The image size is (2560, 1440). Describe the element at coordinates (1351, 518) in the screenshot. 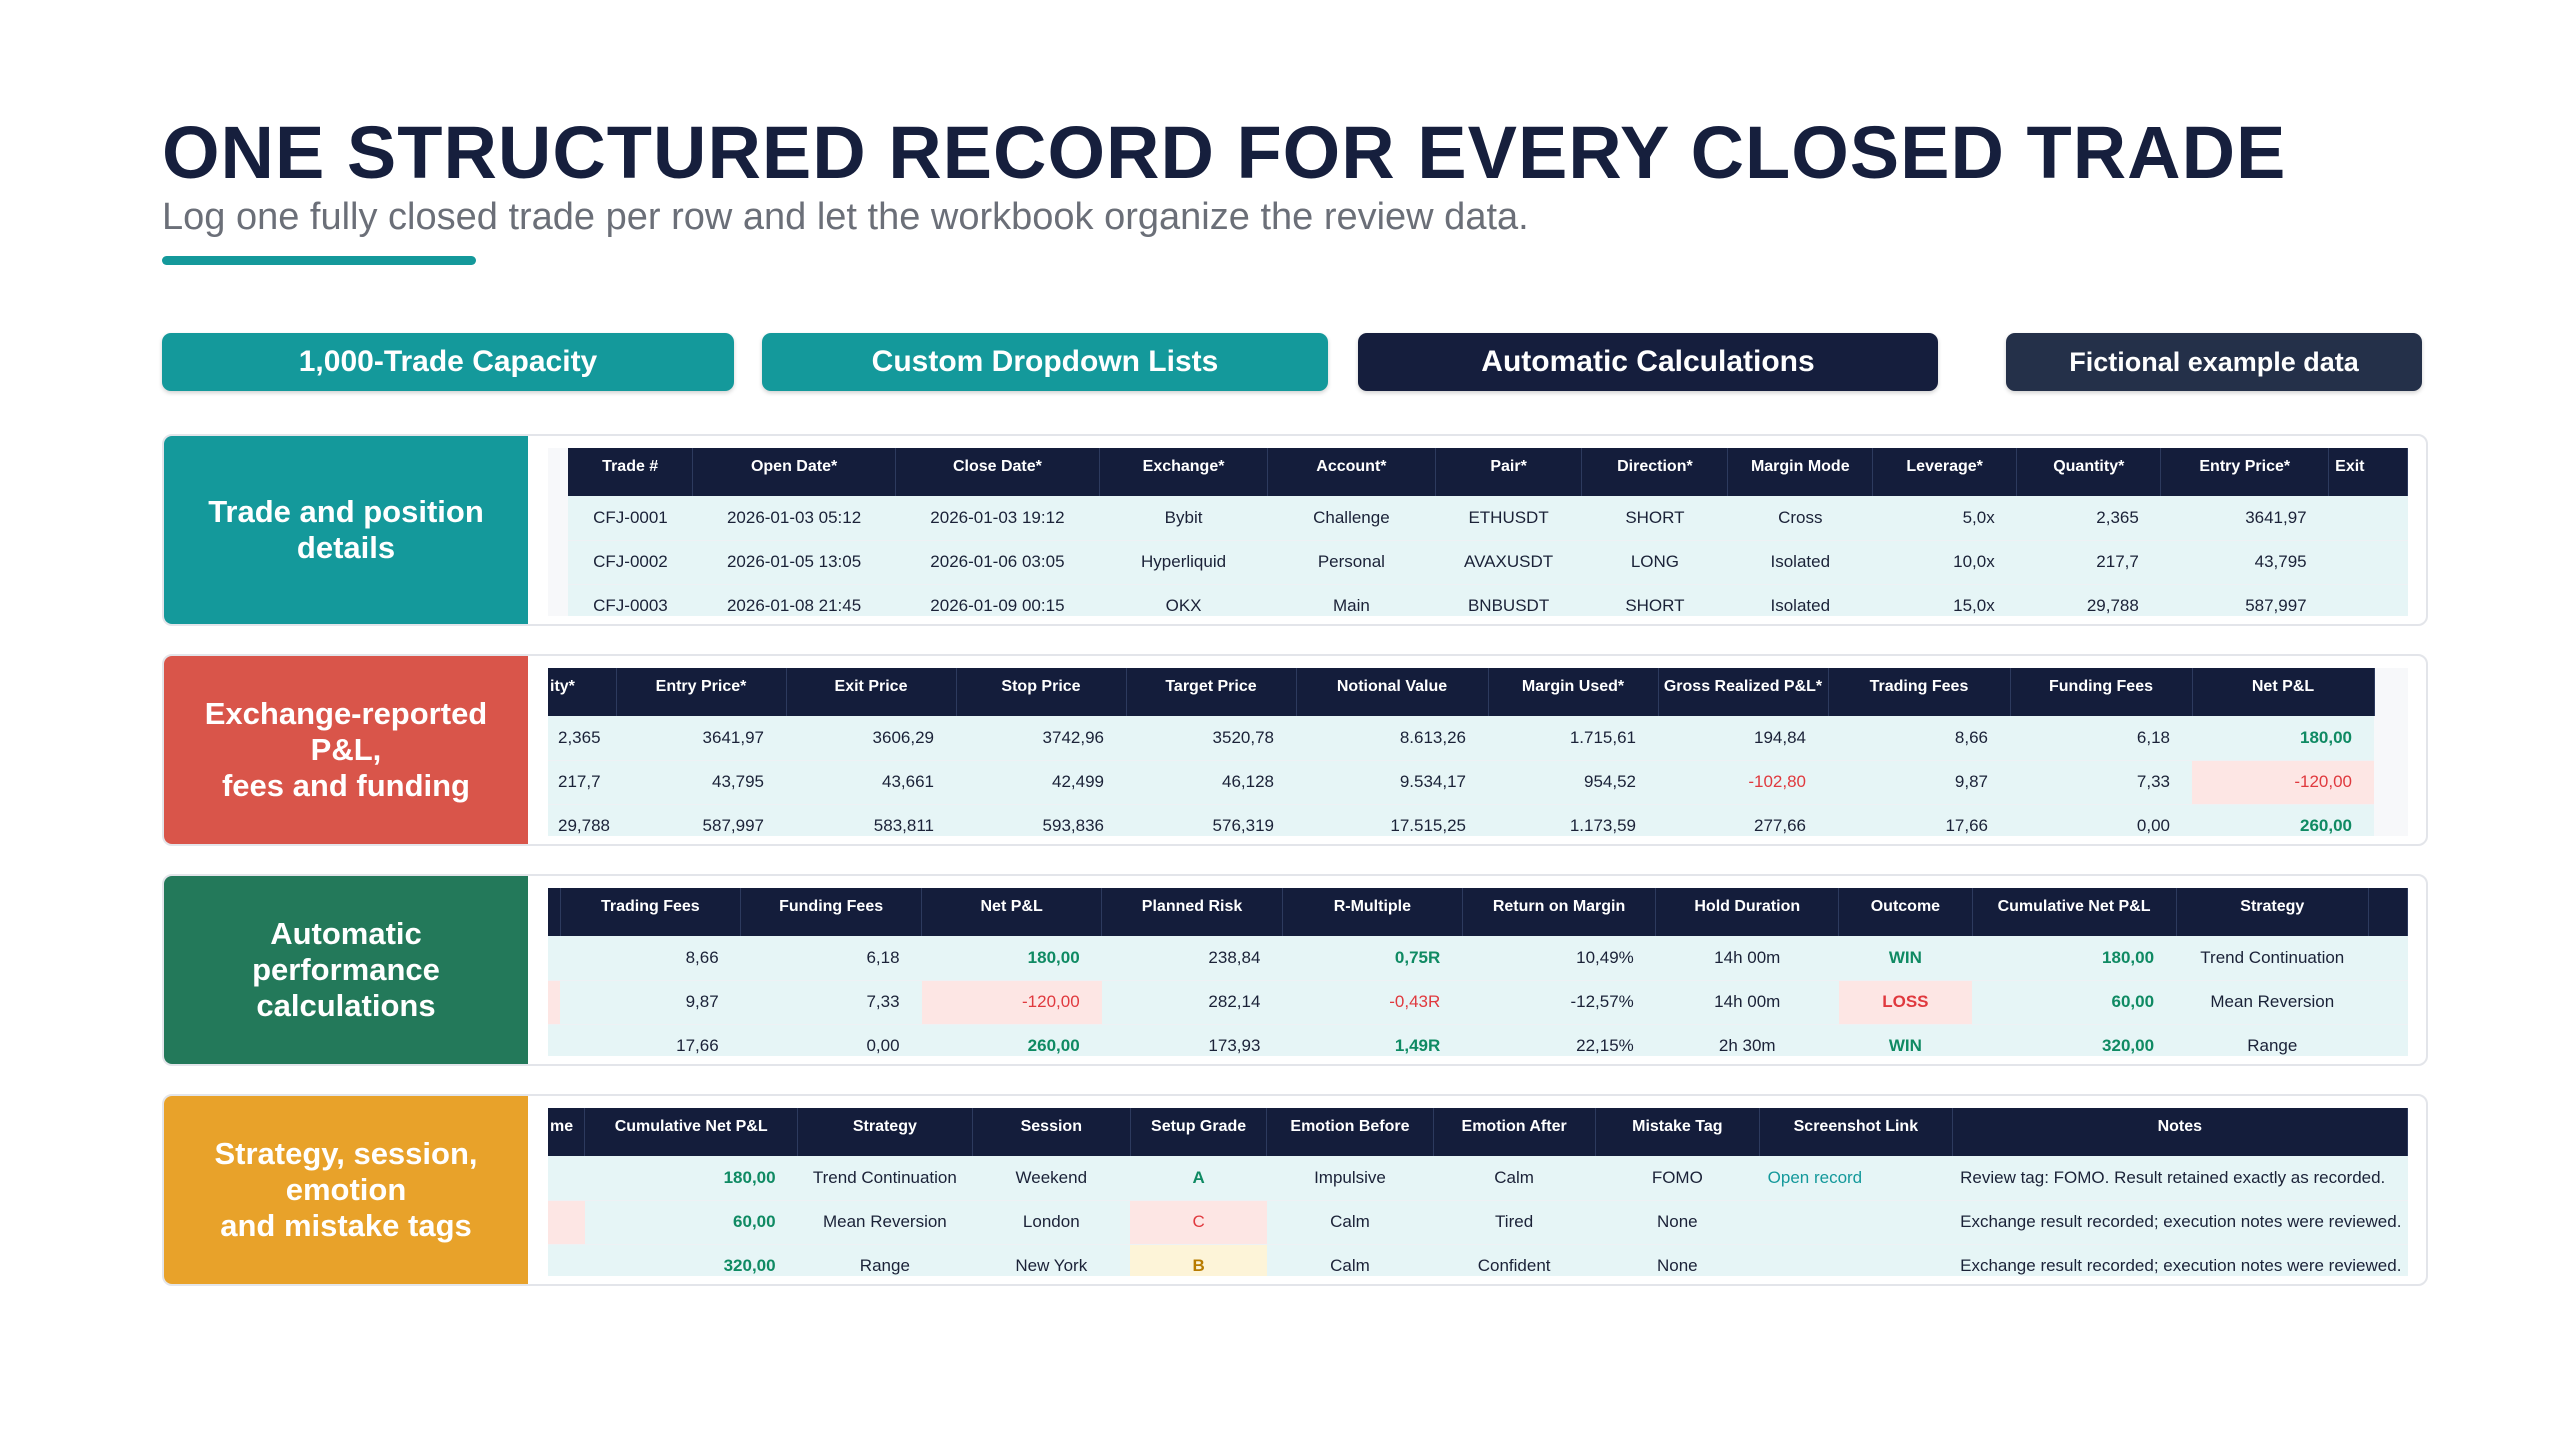

I see `cell: Challenge` at that location.